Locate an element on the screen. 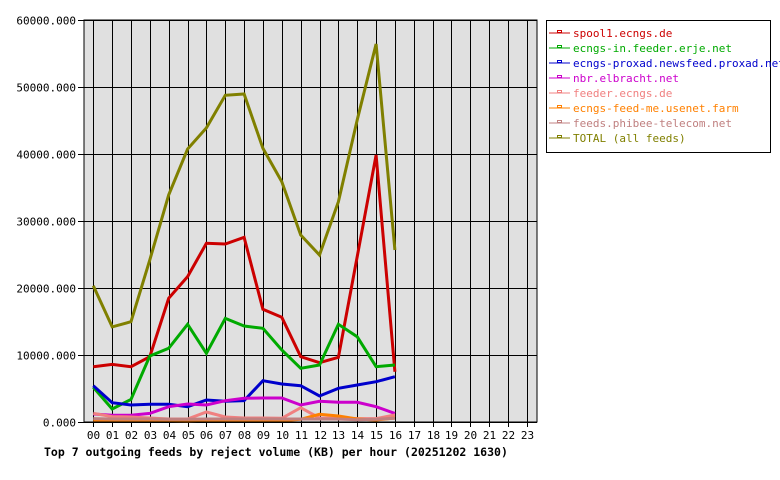 This screenshot has height=480, width=780. x-tick-label: 22 is located at coordinates (508, 435).